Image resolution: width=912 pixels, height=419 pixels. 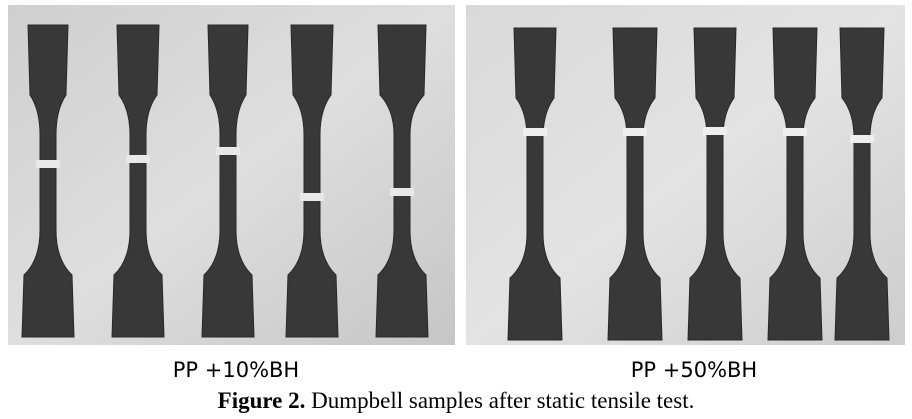 What do you see at coordinates (236, 370) in the screenshot?
I see `panel-label: PP +10%BH` at bounding box center [236, 370].